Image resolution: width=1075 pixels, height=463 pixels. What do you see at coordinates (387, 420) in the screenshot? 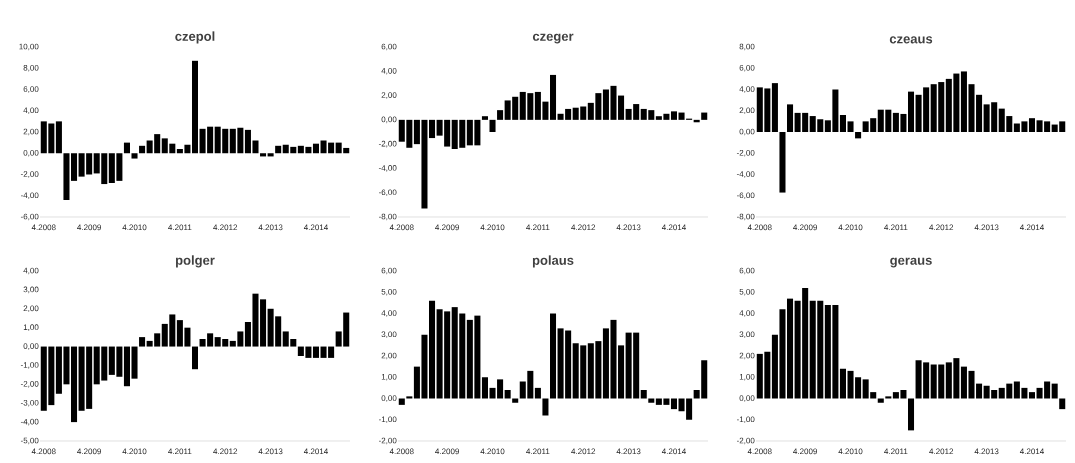
I see `y-tick-label: -1,00` at bounding box center [387, 420].